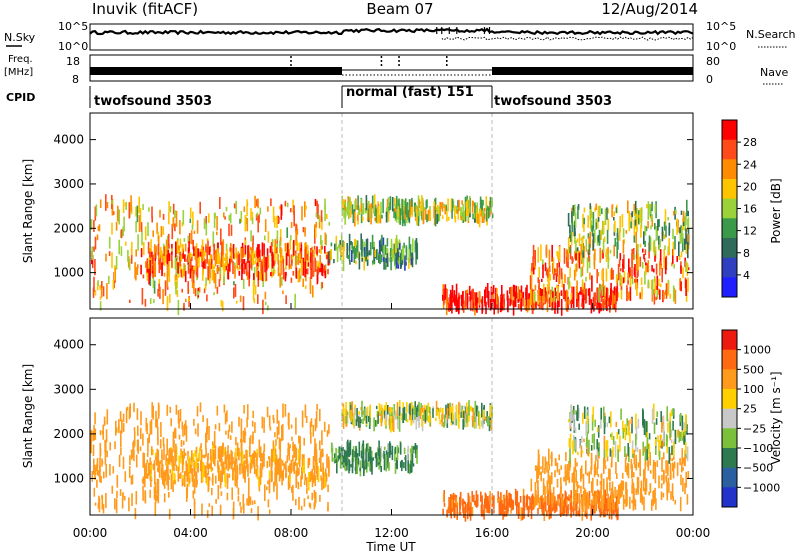 The image size is (800, 554). I want to click on nsearch-top-tick: 10^5, so click(721, 26).